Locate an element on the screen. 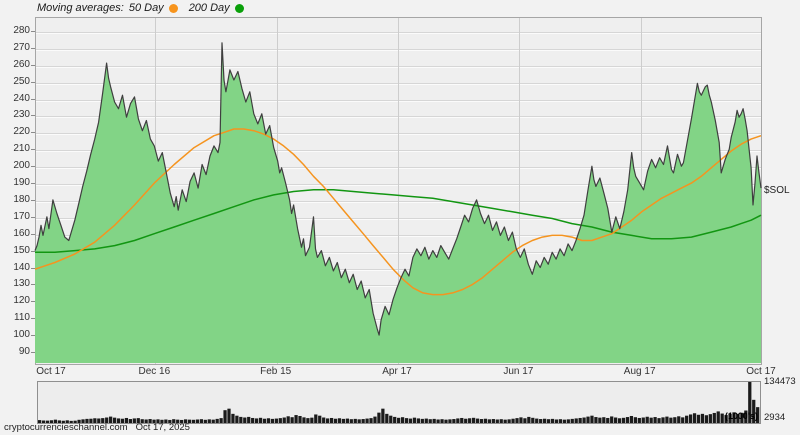 This screenshot has width=800, height=435. y-axis-label: 220 is located at coordinates (21, 132).